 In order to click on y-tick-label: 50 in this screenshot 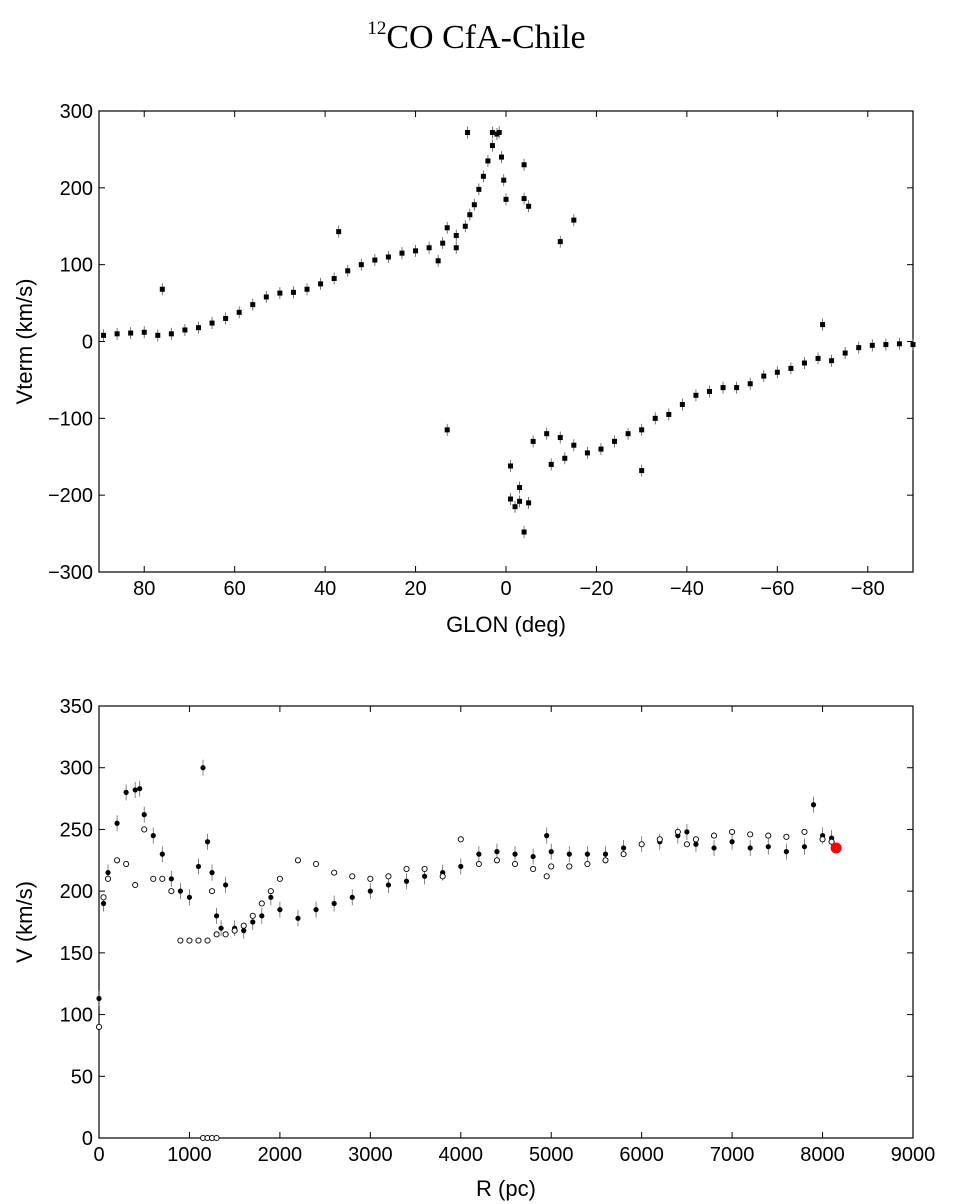, I will do `click(82, 1077)`.